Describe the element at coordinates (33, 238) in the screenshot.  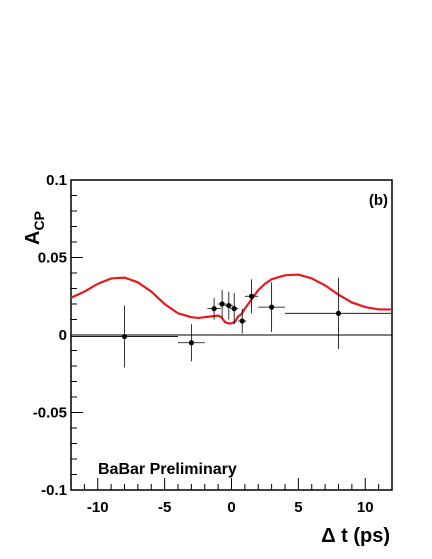
I see `y-axis-title-main: A` at that location.